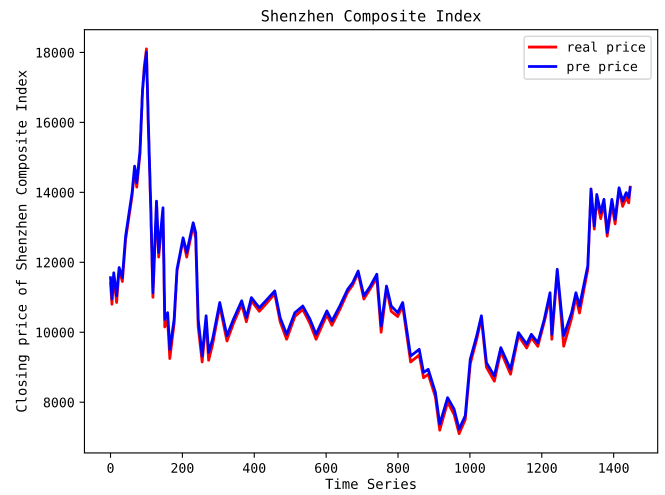  What do you see at coordinates (370, 484) in the screenshot?
I see `x-axis-title: Time Series` at bounding box center [370, 484].